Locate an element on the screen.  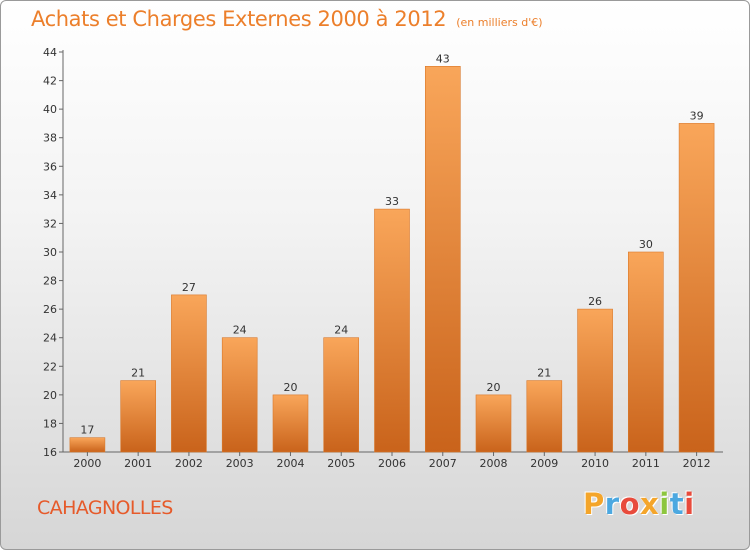
town-name: CAHAGNOLLES is located at coordinates (105, 508).